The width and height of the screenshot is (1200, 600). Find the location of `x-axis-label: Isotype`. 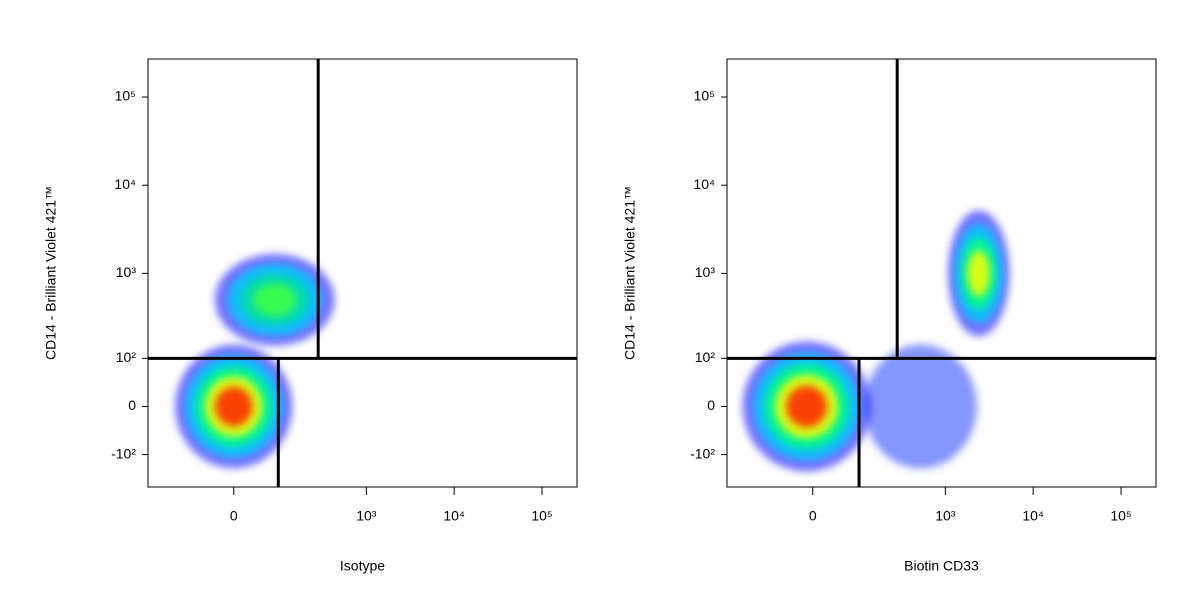

x-axis-label: Isotype is located at coordinates (362, 566).